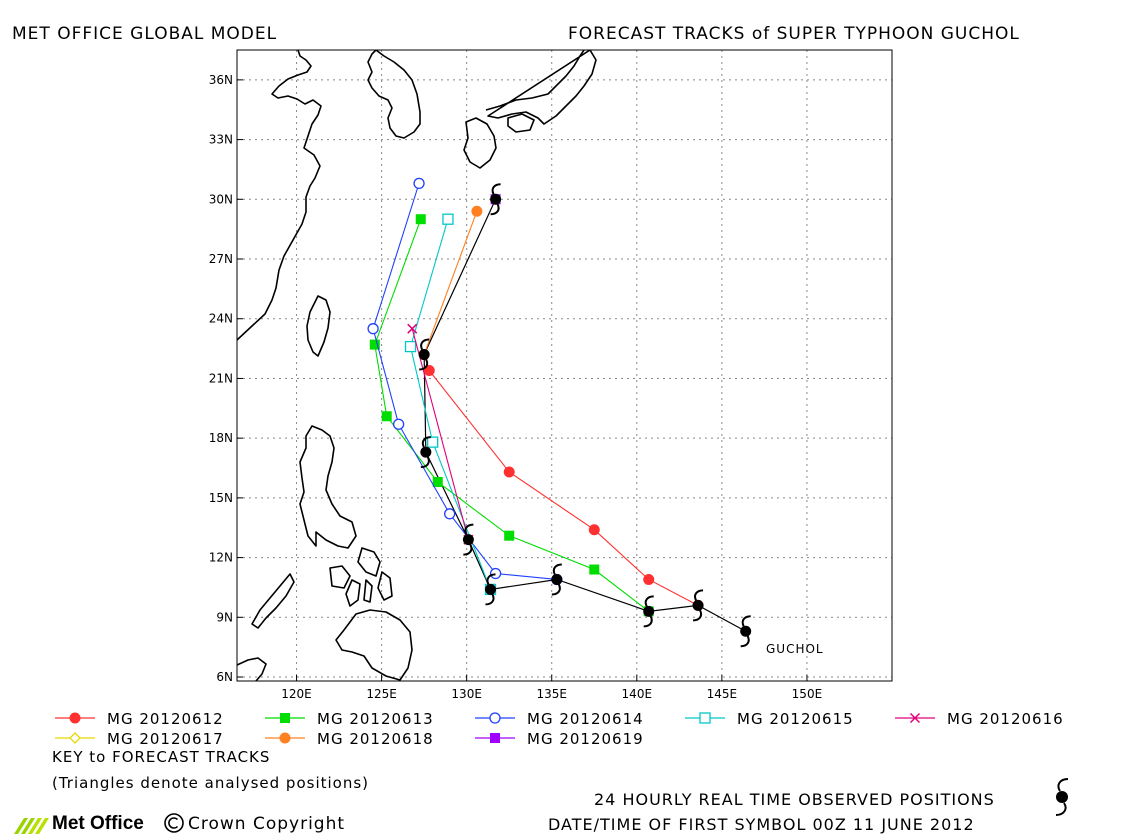 The height and width of the screenshot is (840, 1130). Describe the element at coordinates (585, 719) in the screenshot. I see `legend-label: MG 20120614` at that location.